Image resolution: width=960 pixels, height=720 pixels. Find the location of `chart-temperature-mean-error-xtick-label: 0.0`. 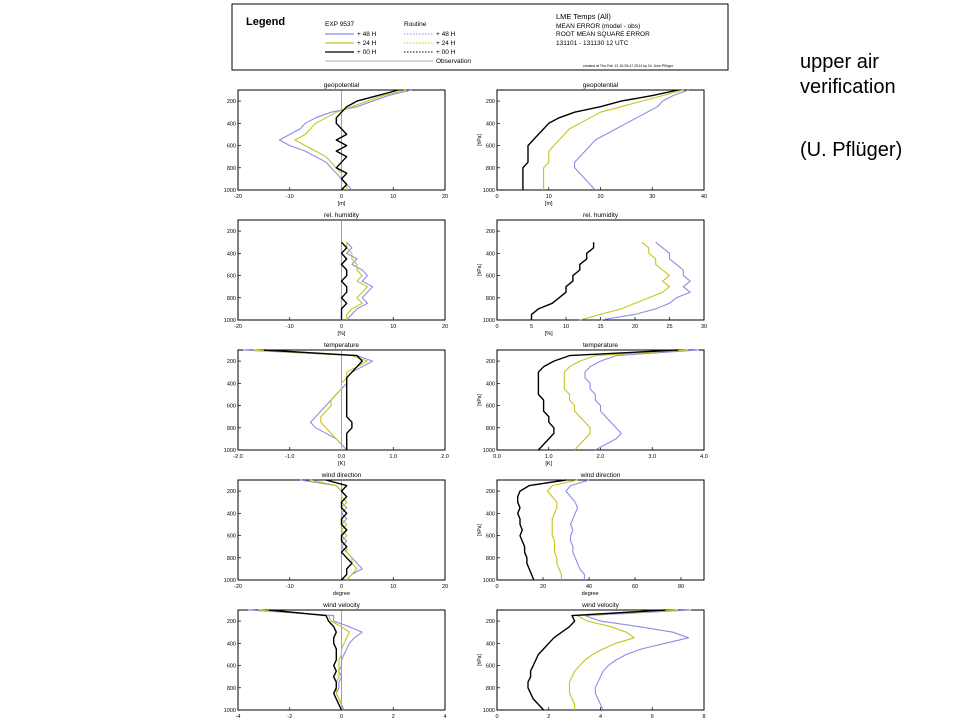

chart-temperature-mean-error-xtick-label: 0.0 is located at coordinates (342, 457).